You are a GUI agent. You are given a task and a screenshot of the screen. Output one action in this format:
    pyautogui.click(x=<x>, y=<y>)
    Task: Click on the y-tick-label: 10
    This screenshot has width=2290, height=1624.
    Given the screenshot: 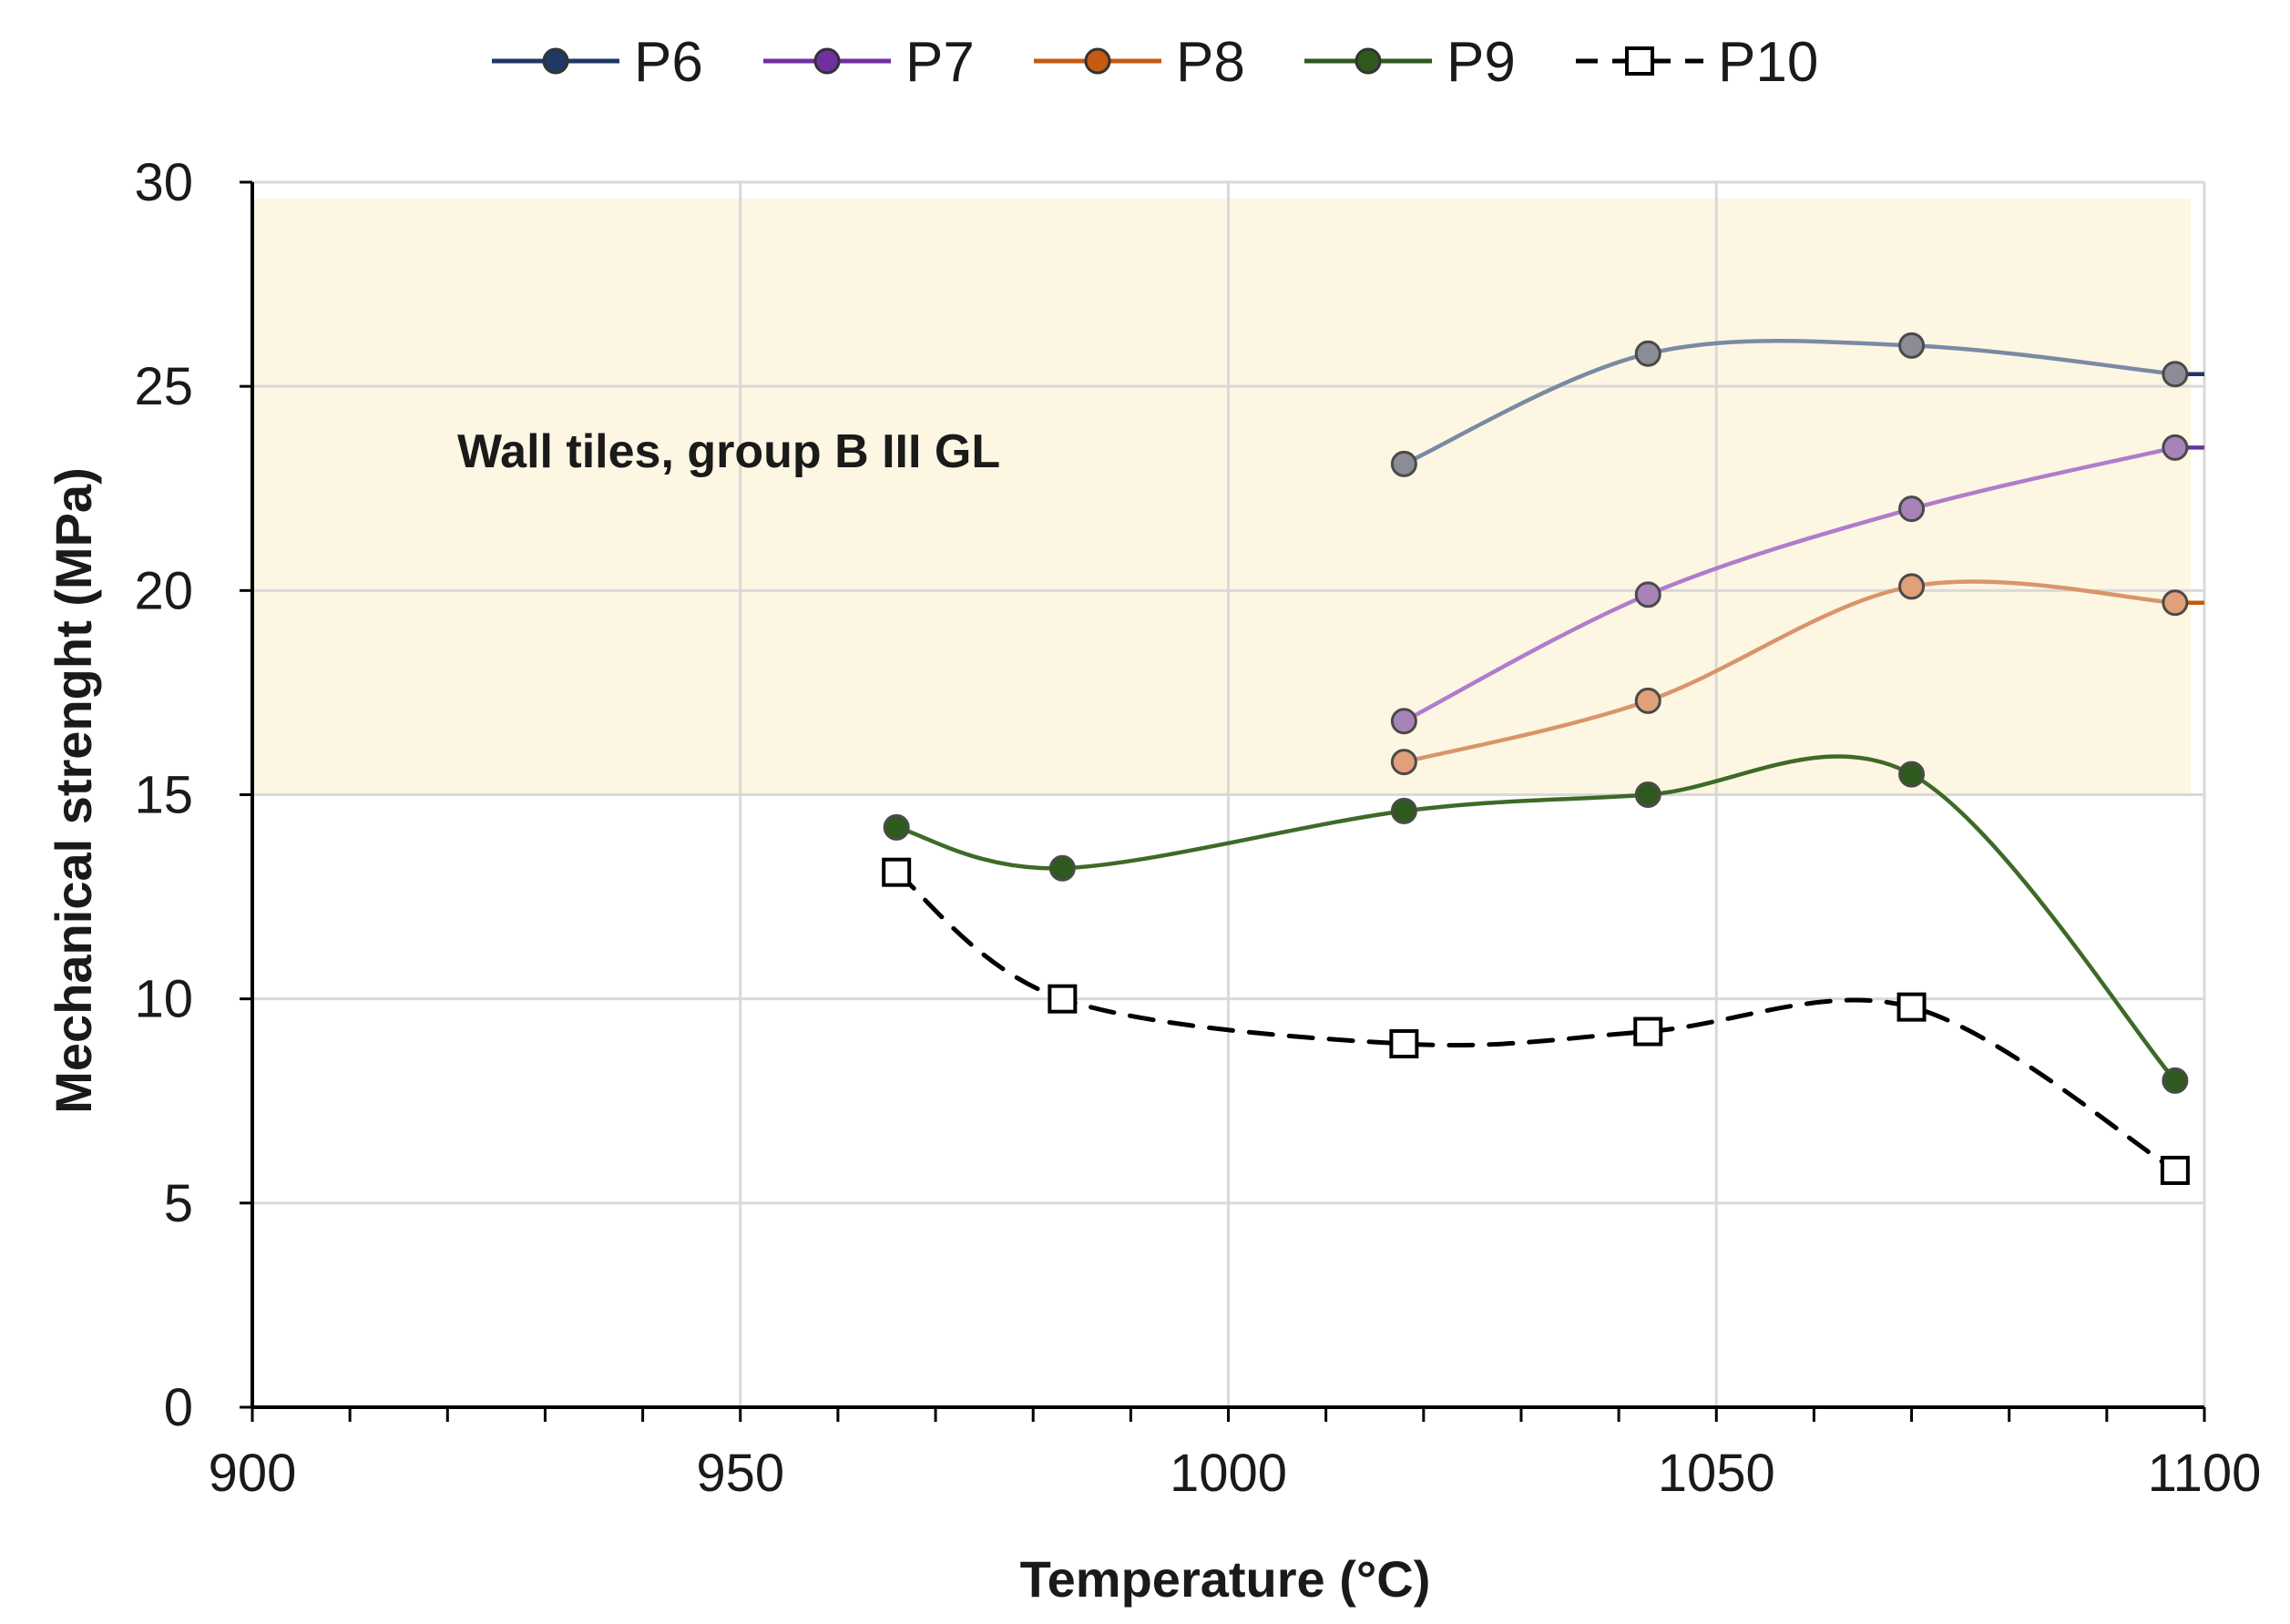 What is the action you would take?
    pyautogui.click(x=163, y=1000)
    